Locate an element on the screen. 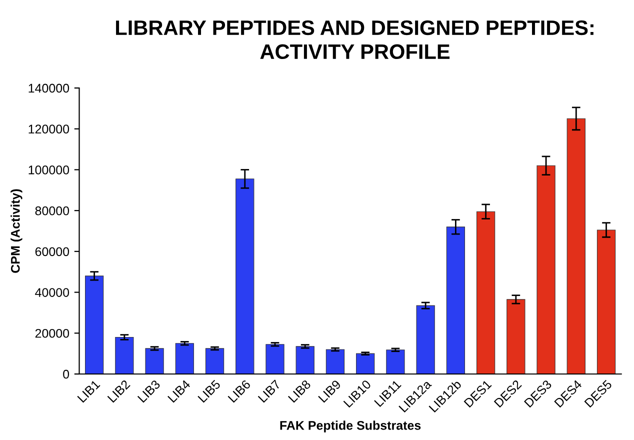 This screenshot has width=634, height=440. y-tick-label: 80000 is located at coordinates (52, 211).